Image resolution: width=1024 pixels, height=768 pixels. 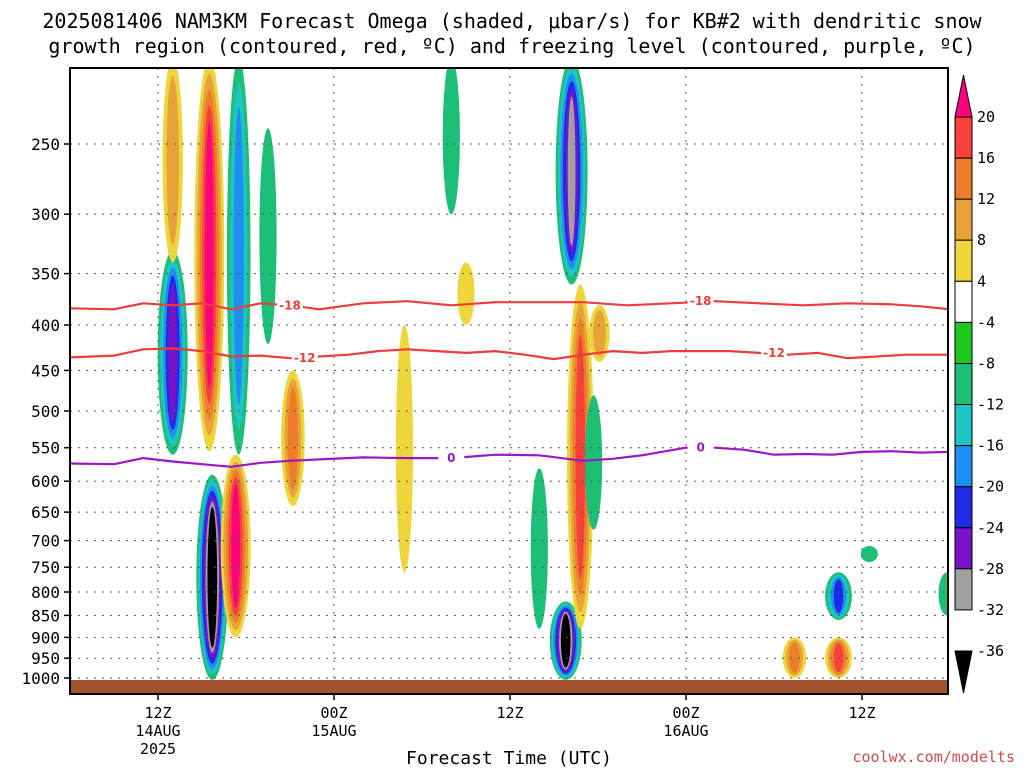 What do you see at coordinates (40, 678) in the screenshot?
I see `y-tick-label-1000mb: 1000` at bounding box center [40, 678].